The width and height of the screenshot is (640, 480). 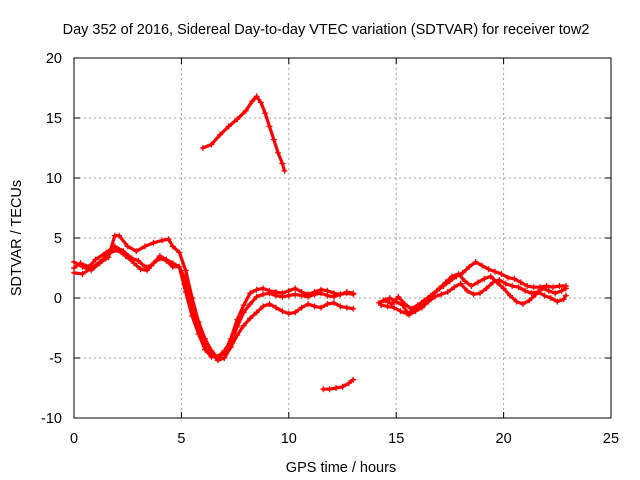 What do you see at coordinates (213, 301) in the screenshot?
I see `series-trace` at bounding box center [213, 301].